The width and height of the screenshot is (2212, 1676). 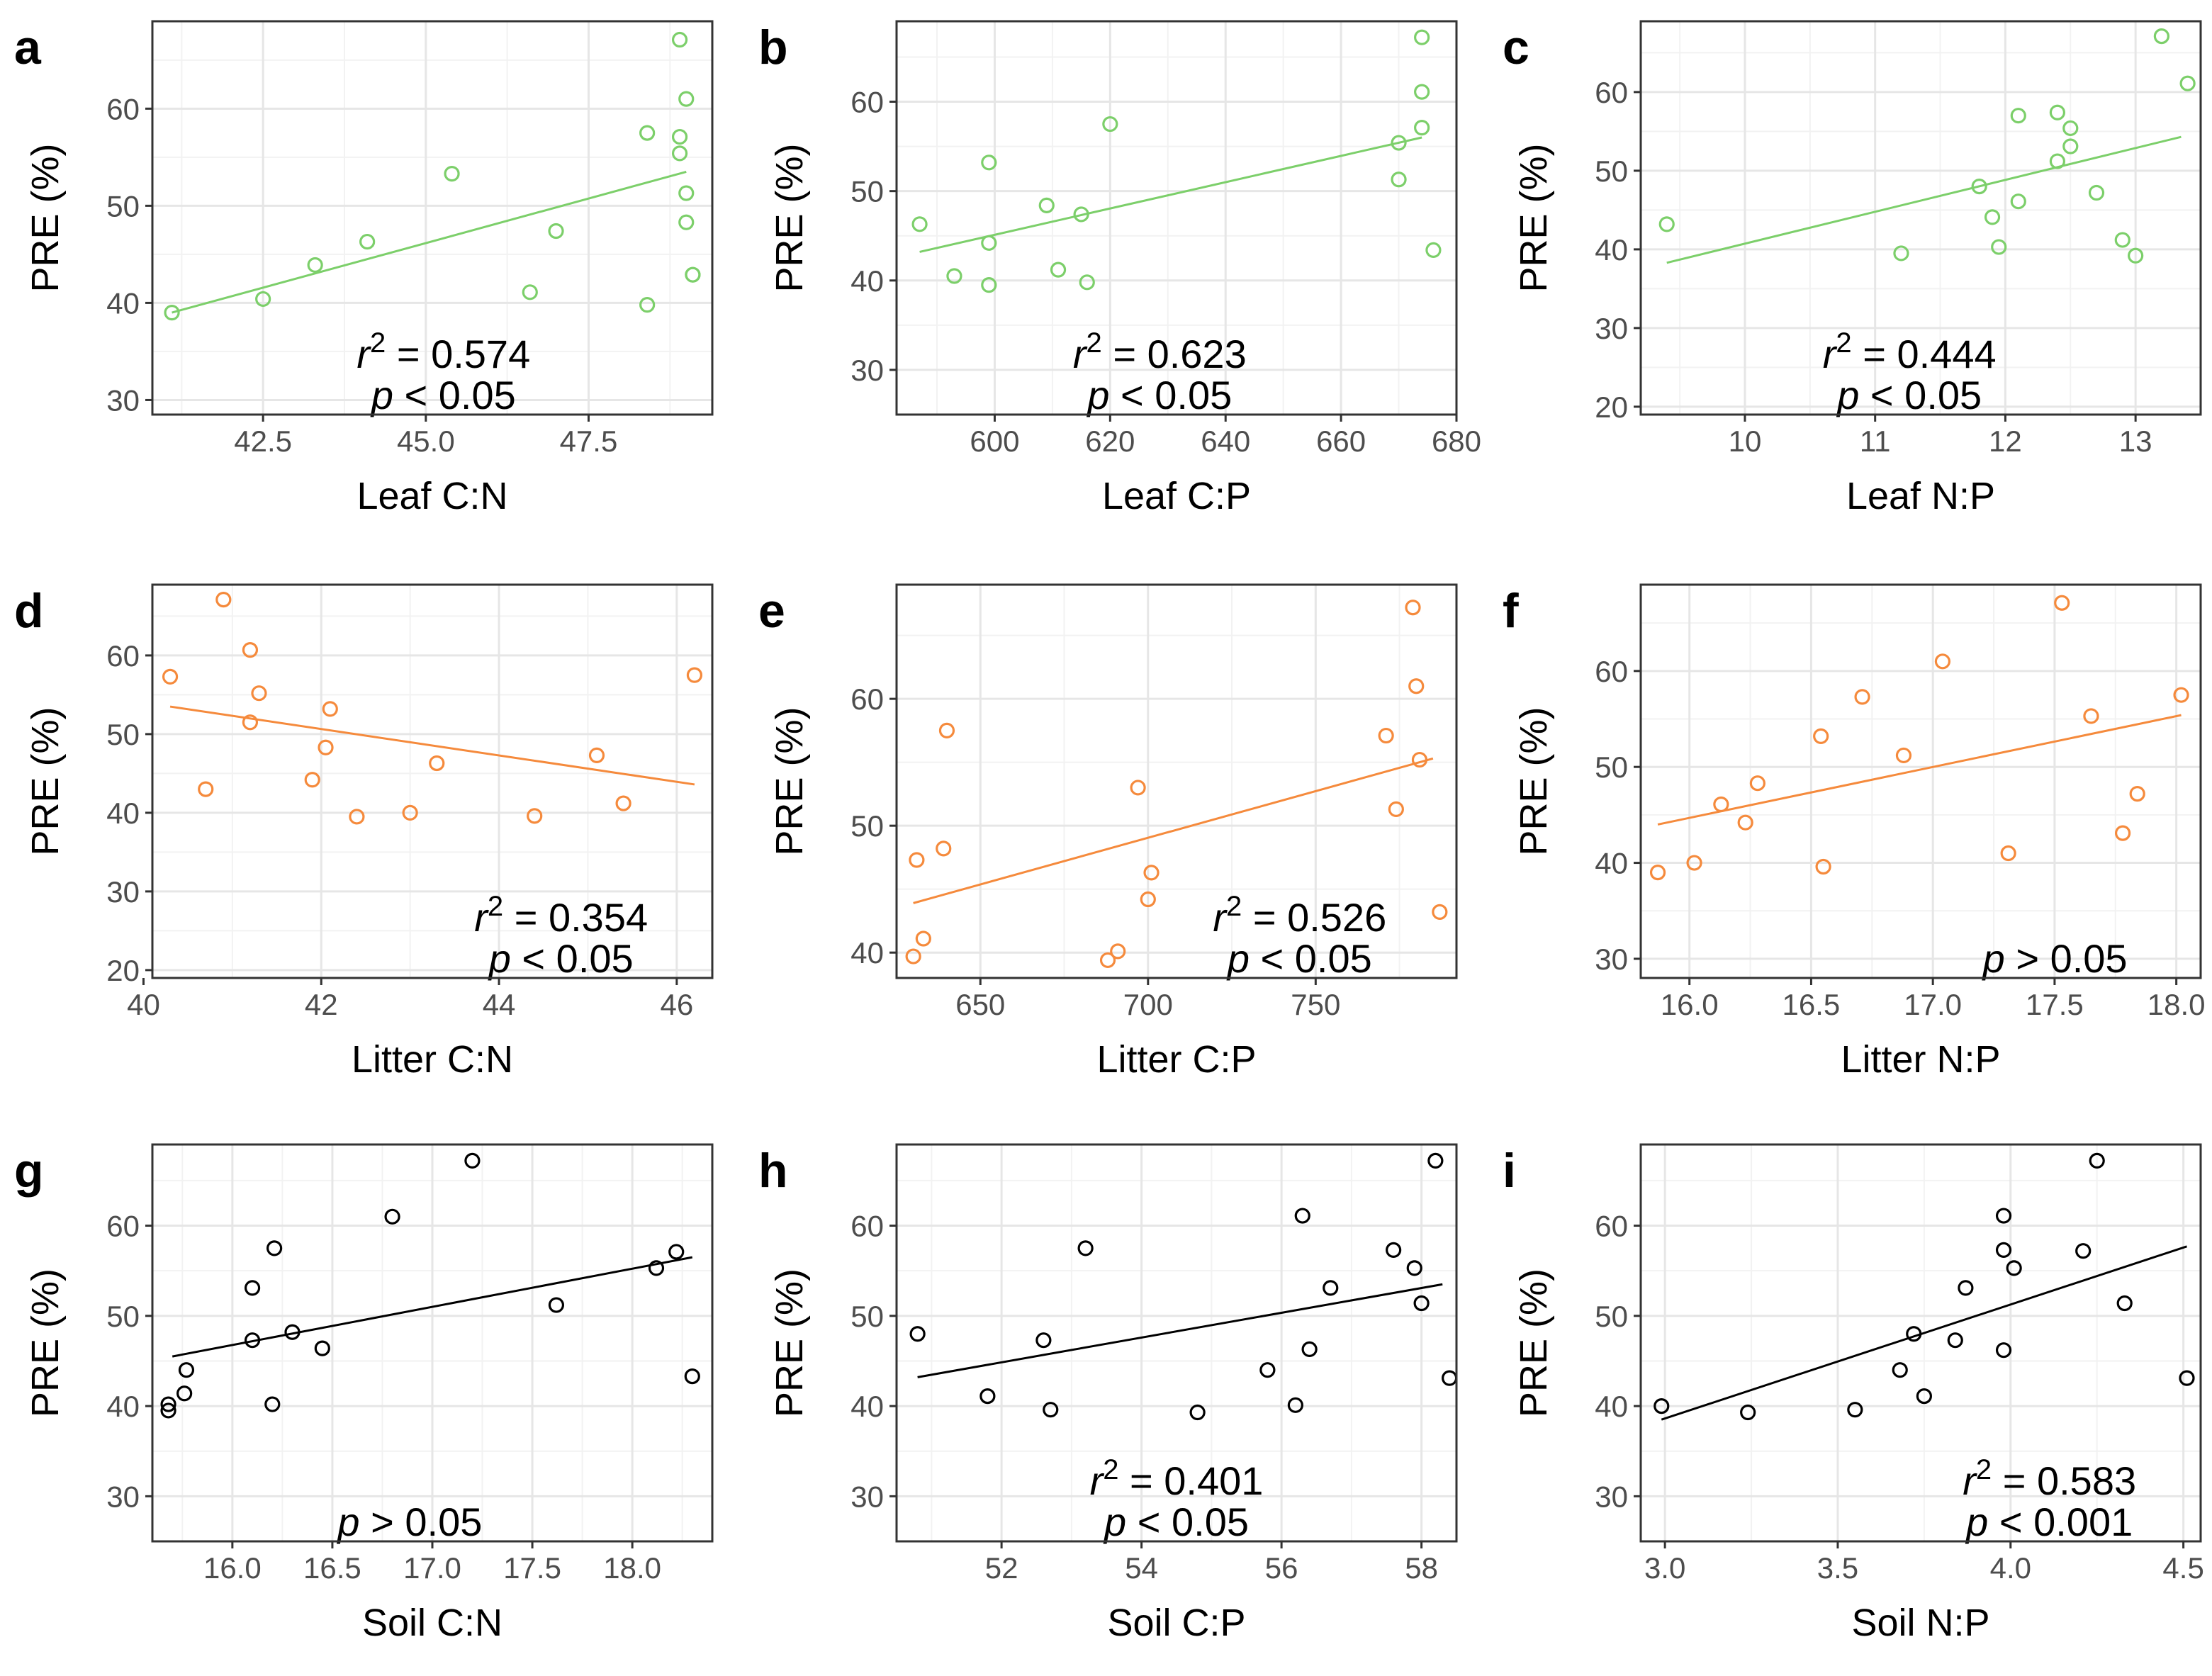 What do you see at coordinates (1159, 395) in the screenshot?
I see `p-value-label-b: p < 0.05` at bounding box center [1159, 395].